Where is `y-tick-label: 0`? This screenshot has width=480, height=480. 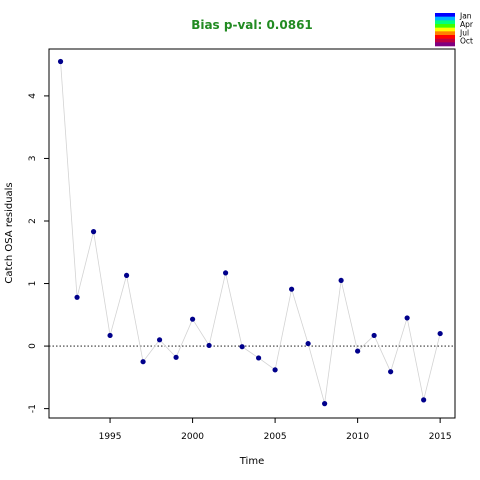
y-tick-label: 0 is located at coordinates (33, 346).